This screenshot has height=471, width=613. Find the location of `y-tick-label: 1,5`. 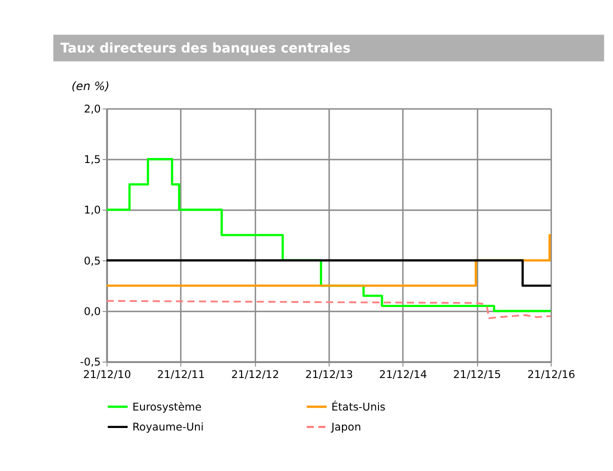

y-tick-label: 1,5 is located at coordinates (92, 159).